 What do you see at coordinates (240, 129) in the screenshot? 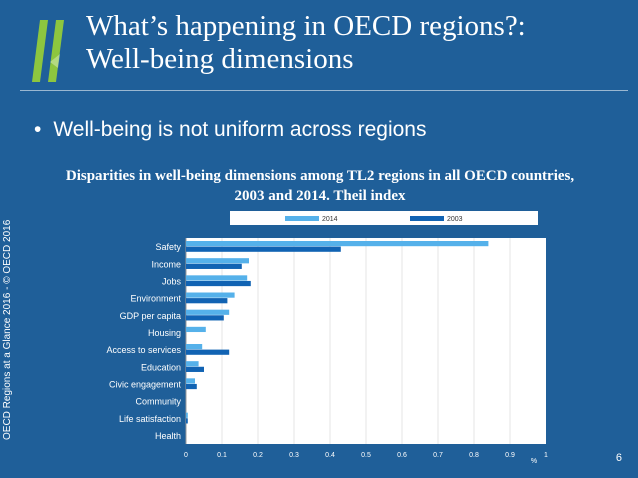
I see `bullet-text: Well-being is not uniform across regions` at bounding box center [240, 129].